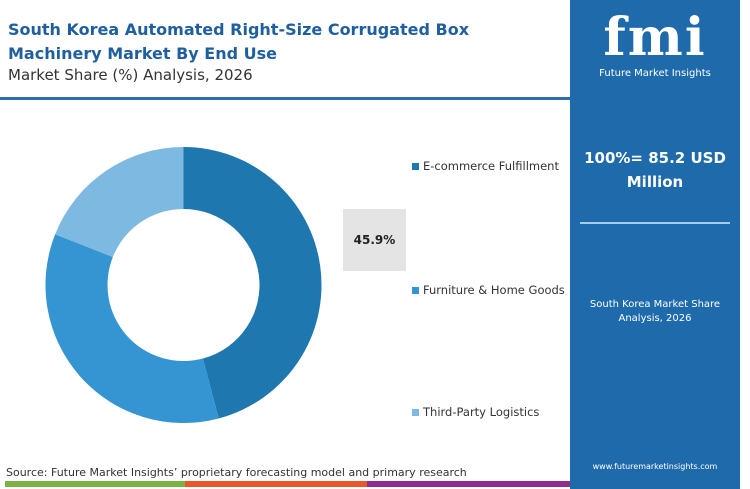 The width and height of the screenshot is (750, 489). I want to click on footer-bar-green, so click(95, 484).